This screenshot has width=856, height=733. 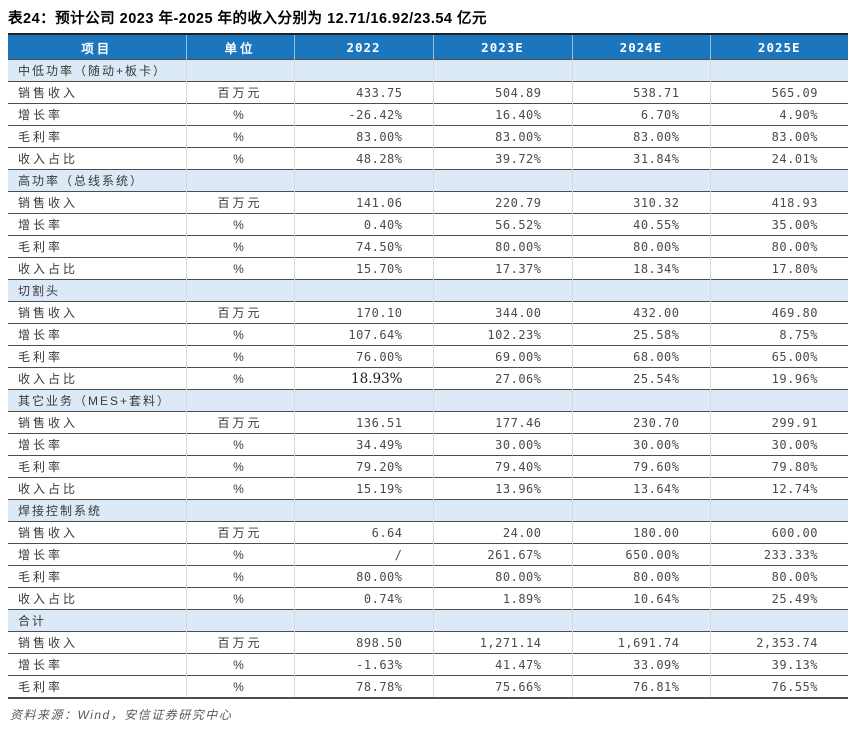 I want to click on table-row: 增长率% -1.63% 41.47% 33.09% 39.13%, so click(x=428, y=664).